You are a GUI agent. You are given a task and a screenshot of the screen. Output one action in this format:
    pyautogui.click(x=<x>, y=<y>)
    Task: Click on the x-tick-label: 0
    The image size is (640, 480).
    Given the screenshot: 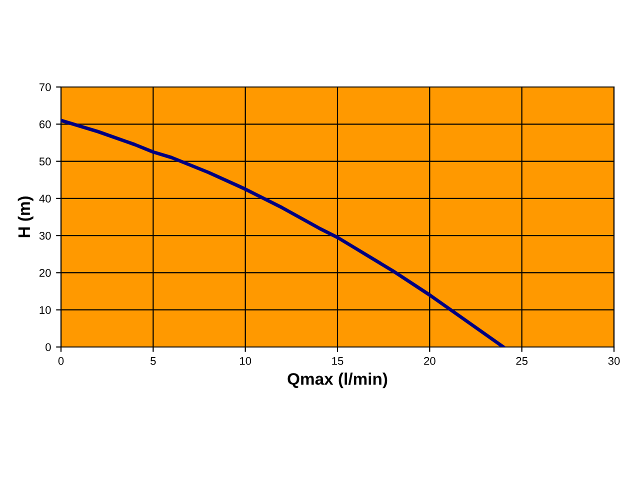 What is the action you would take?
    pyautogui.click(x=61, y=361)
    